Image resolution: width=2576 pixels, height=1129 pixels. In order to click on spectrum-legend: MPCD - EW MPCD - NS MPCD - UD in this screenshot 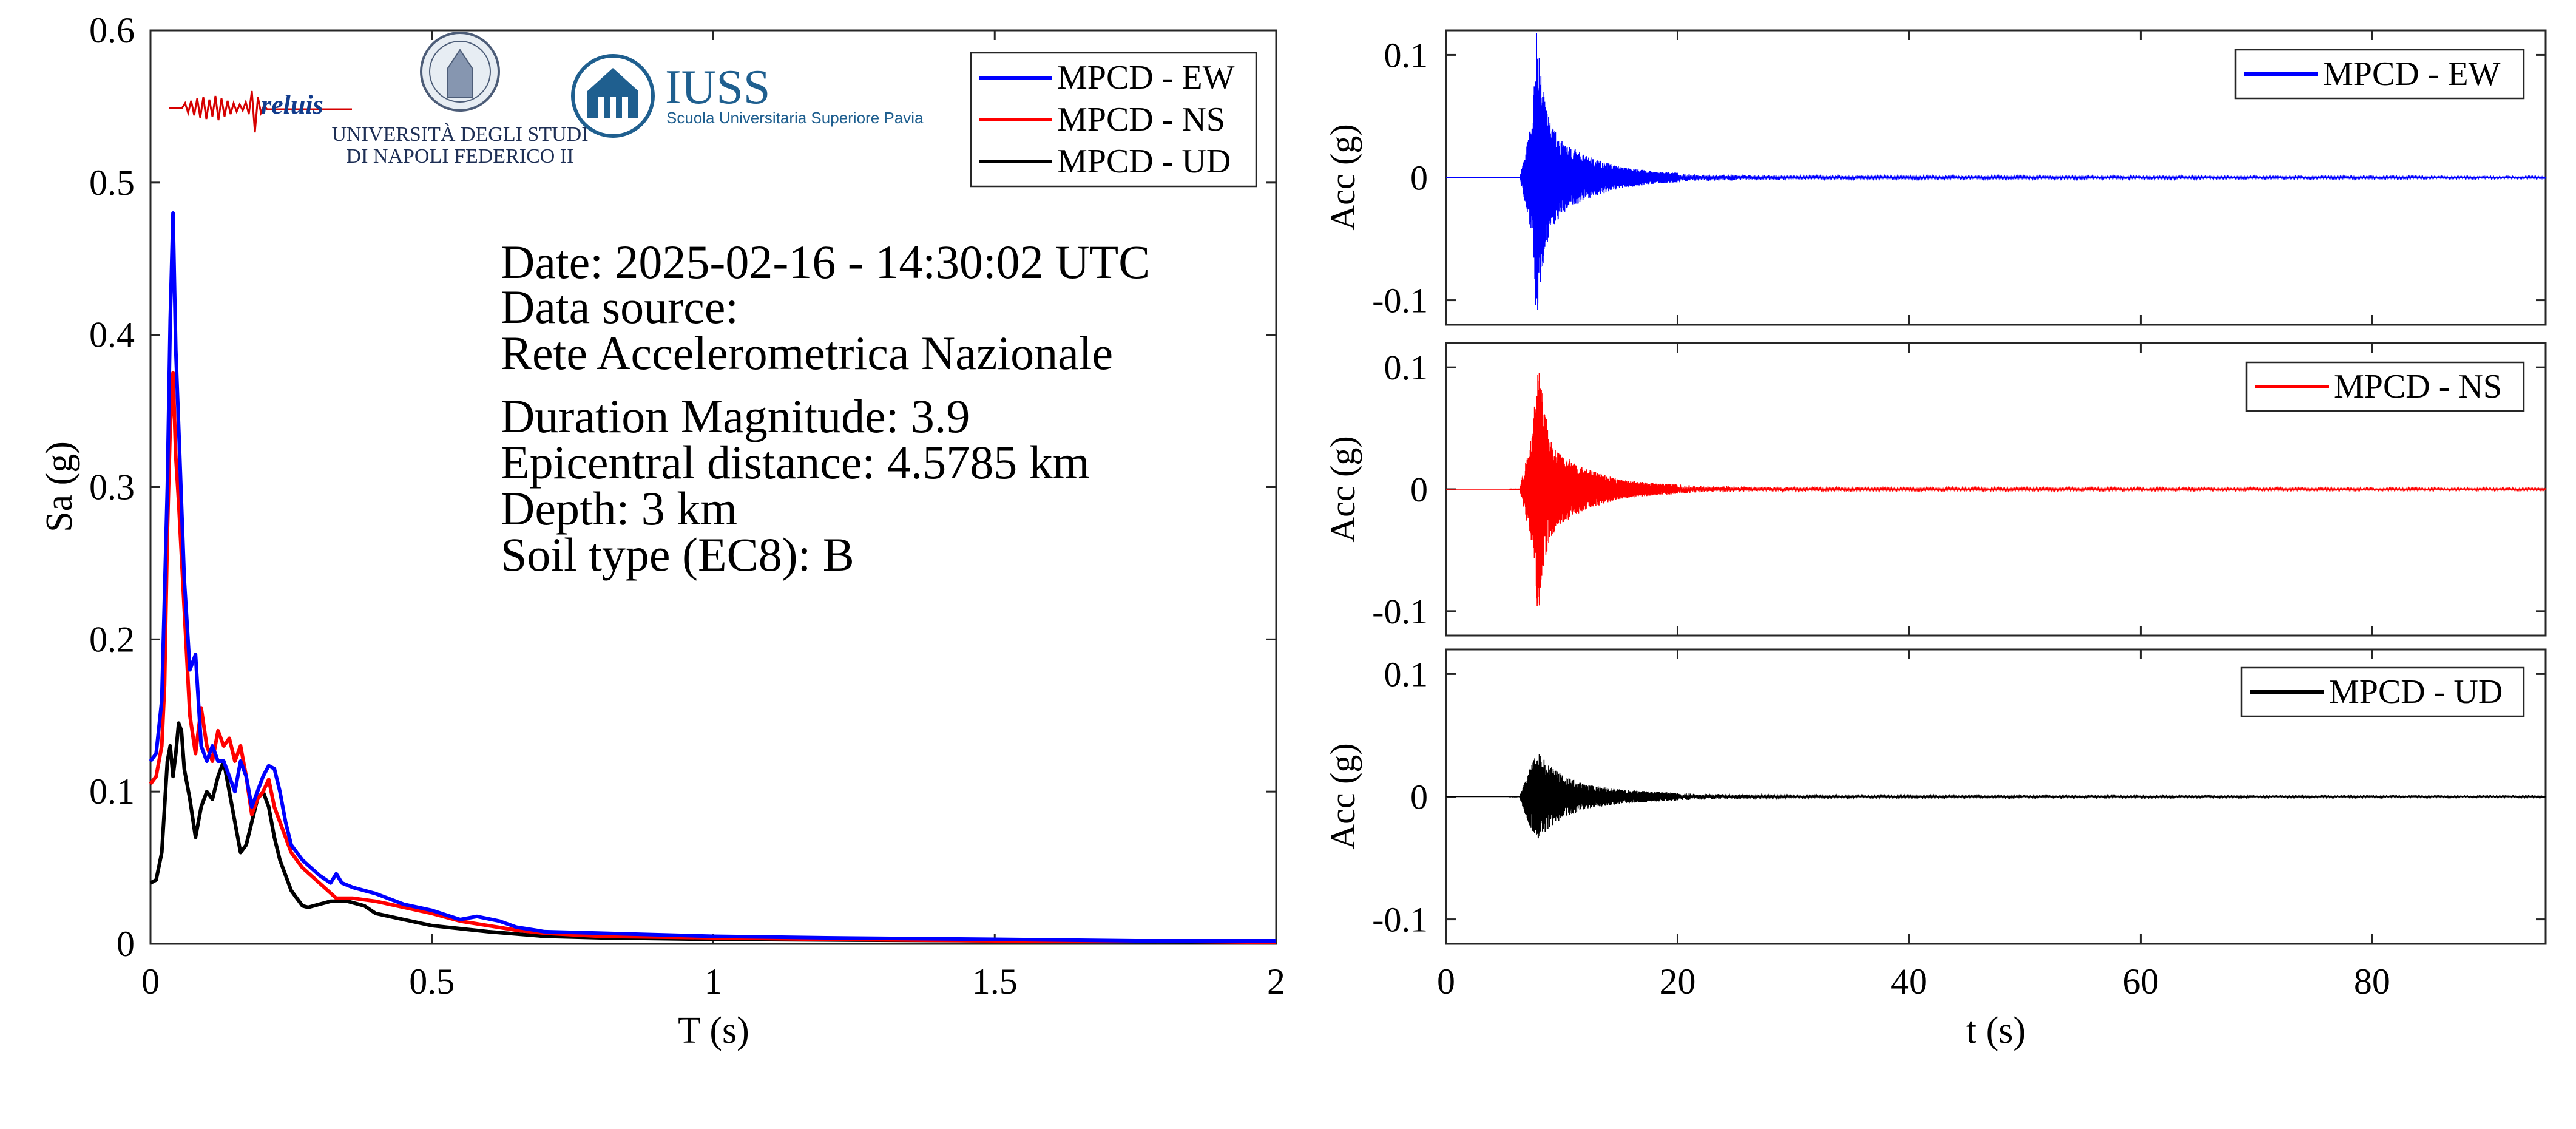, I will do `click(1113, 120)`.